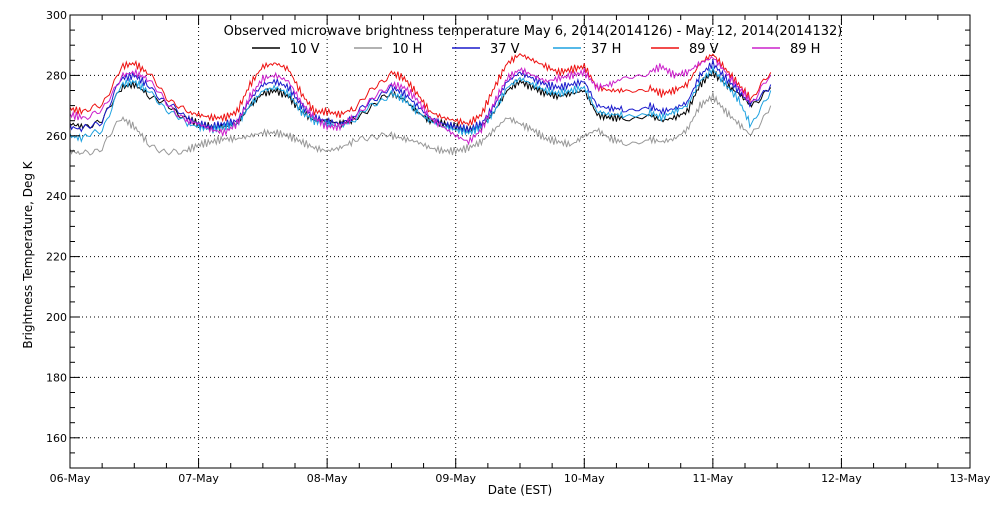 Image resolution: width=1000 pixels, height=505 pixels. What do you see at coordinates (56, 438) in the screenshot?
I see `y-tick-label: 160` at bounding box center [56, 438].